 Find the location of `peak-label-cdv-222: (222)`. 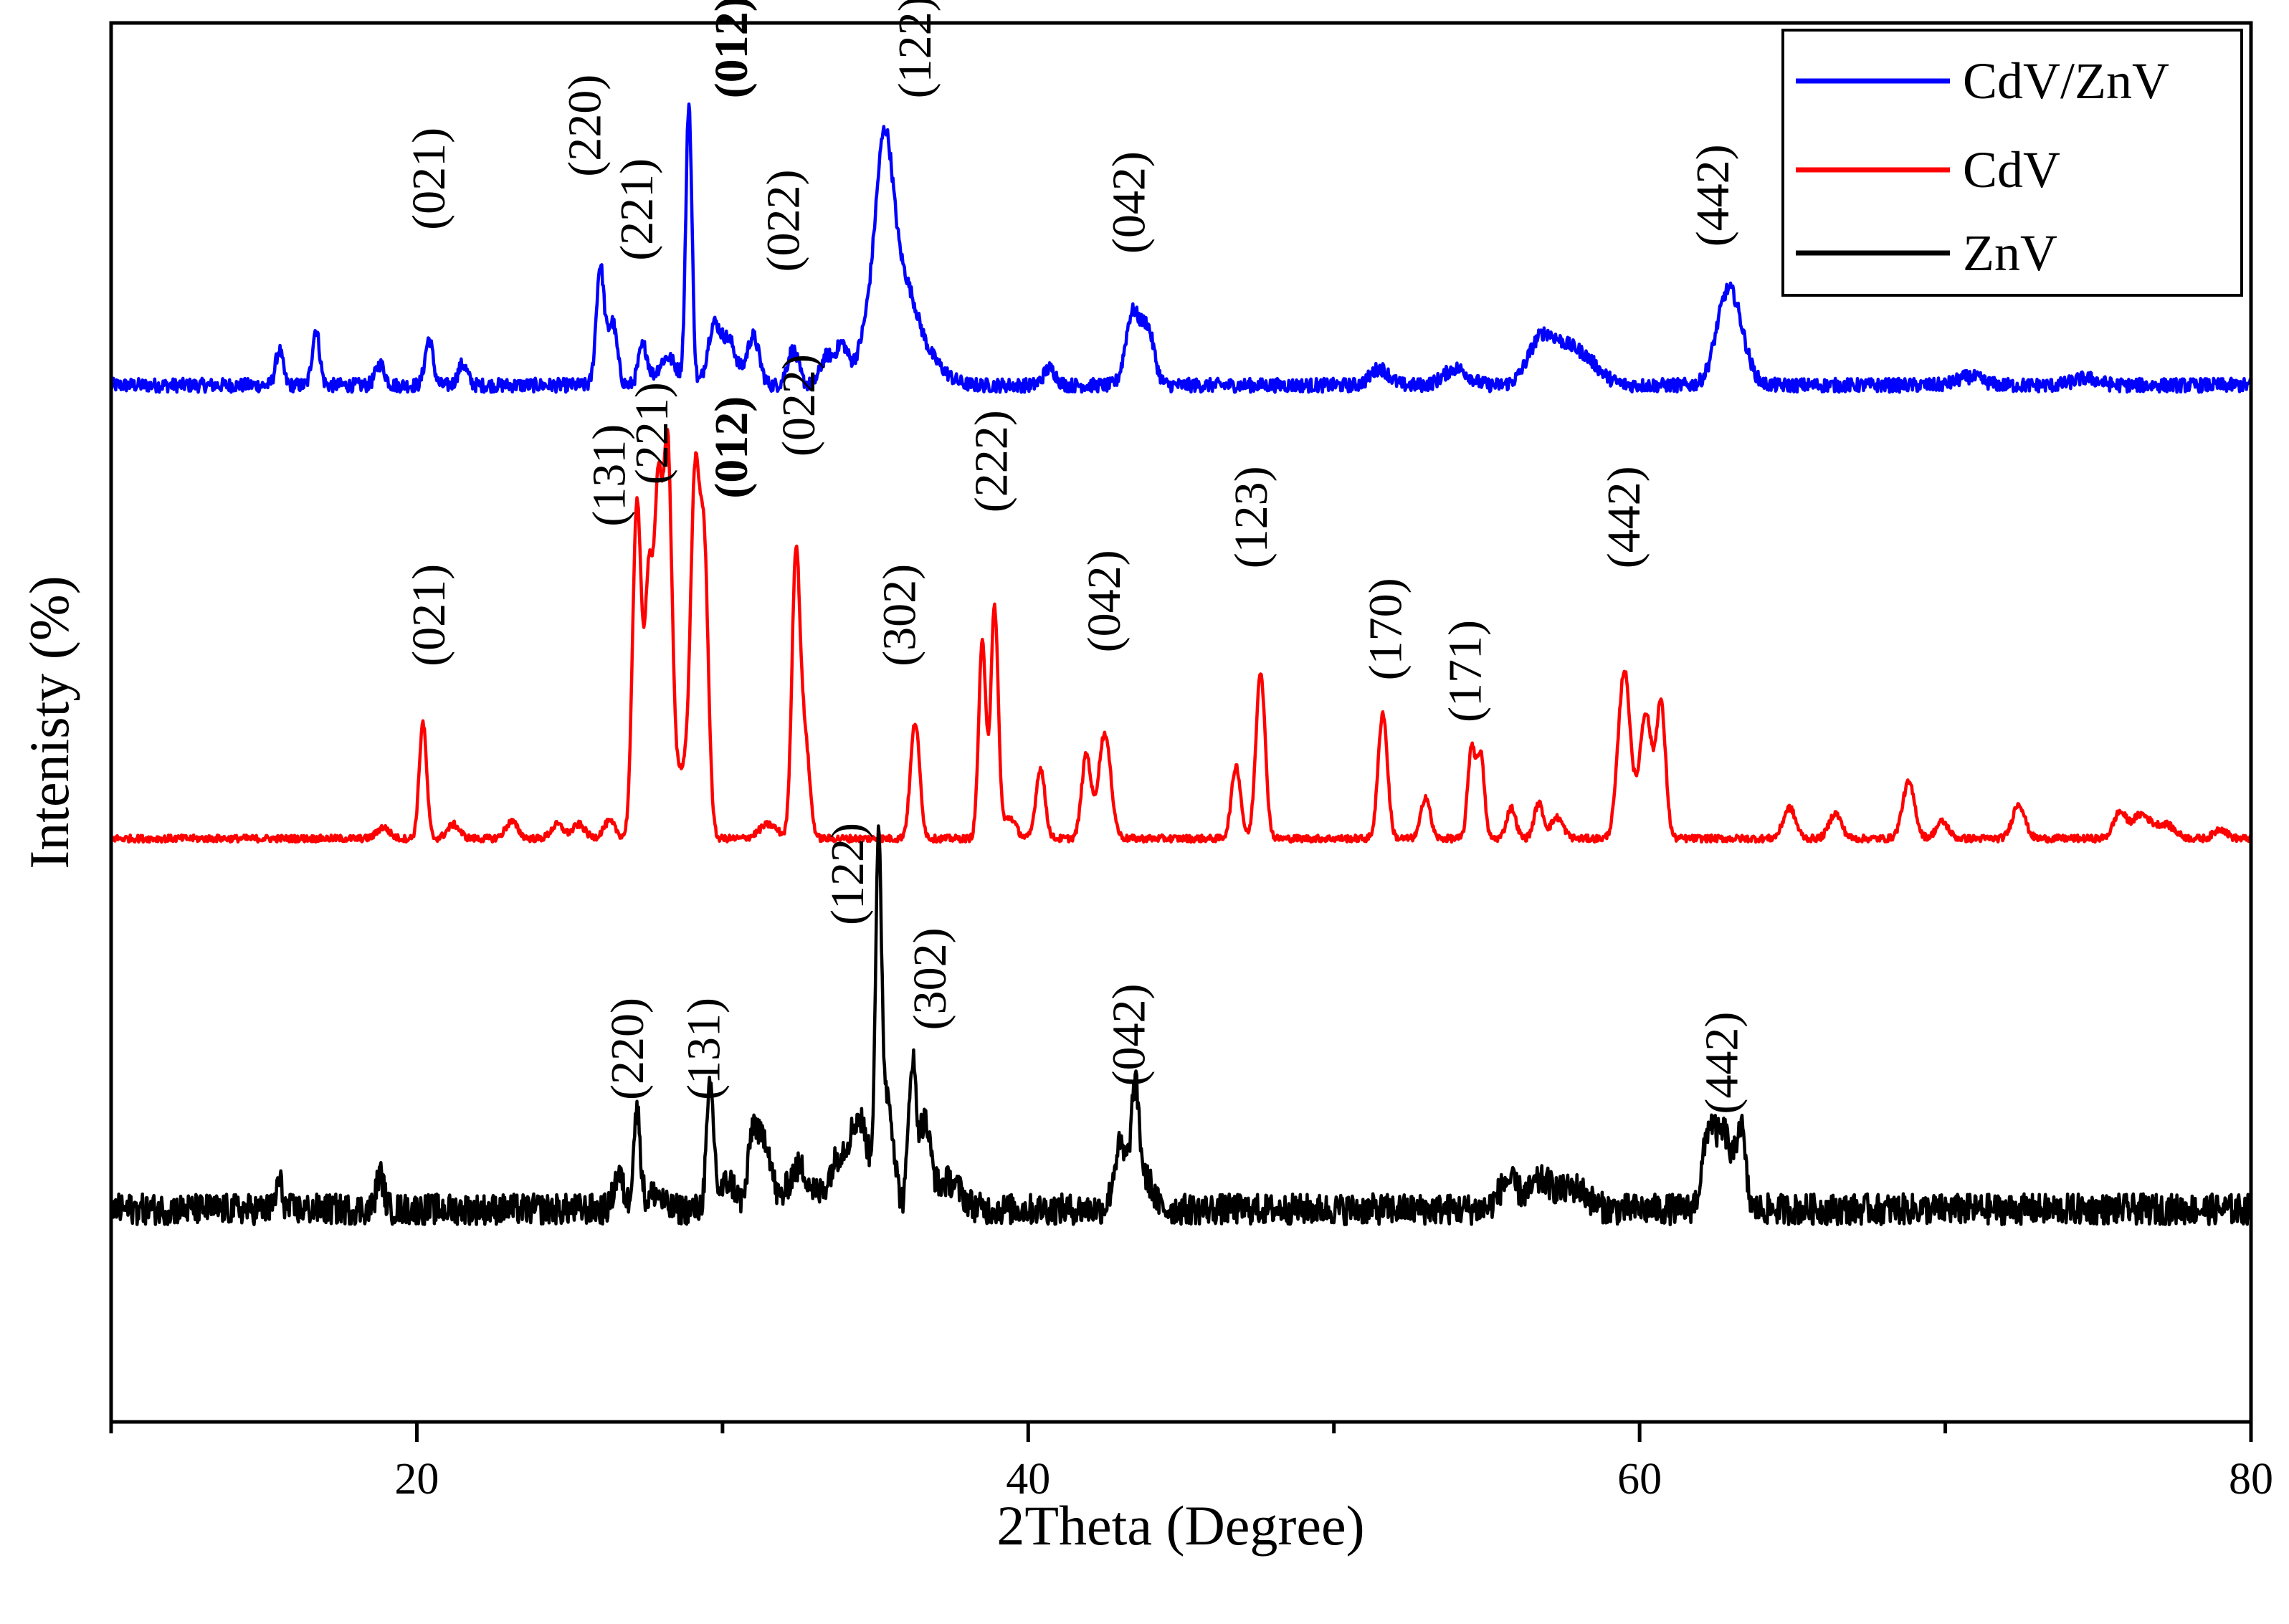

peak-label-cdv-222: (222) is located at coordinates (991, 461).